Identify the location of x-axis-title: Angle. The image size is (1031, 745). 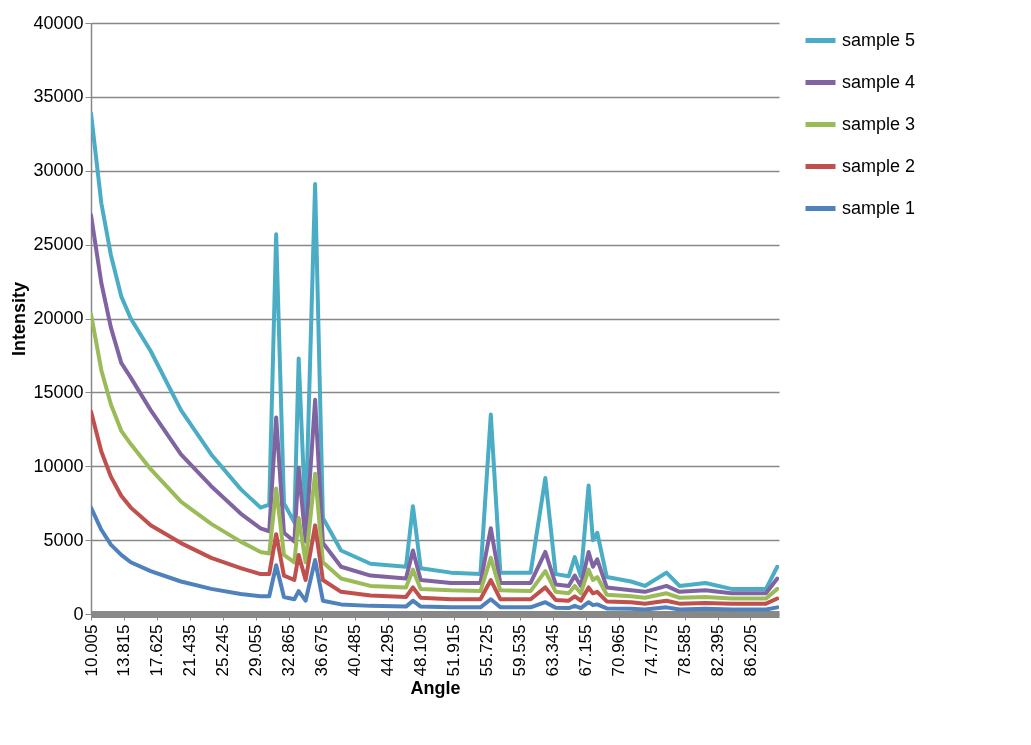
(435, 688).